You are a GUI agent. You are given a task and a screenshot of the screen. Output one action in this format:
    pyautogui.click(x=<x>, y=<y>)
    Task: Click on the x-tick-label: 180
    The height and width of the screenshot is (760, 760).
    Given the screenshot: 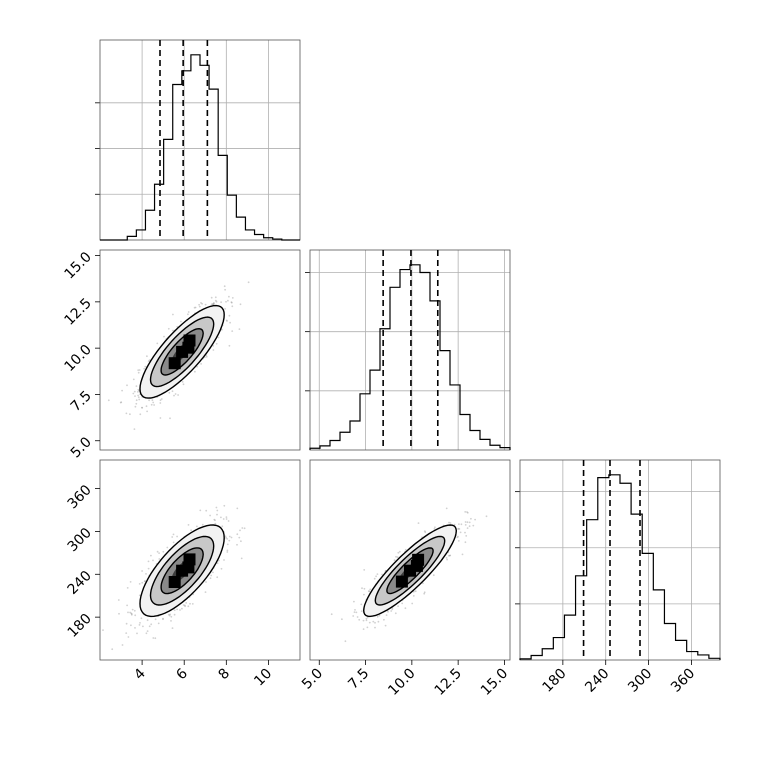 What is the action you would take?
    pyautogui.click(x=554, y=681)
    